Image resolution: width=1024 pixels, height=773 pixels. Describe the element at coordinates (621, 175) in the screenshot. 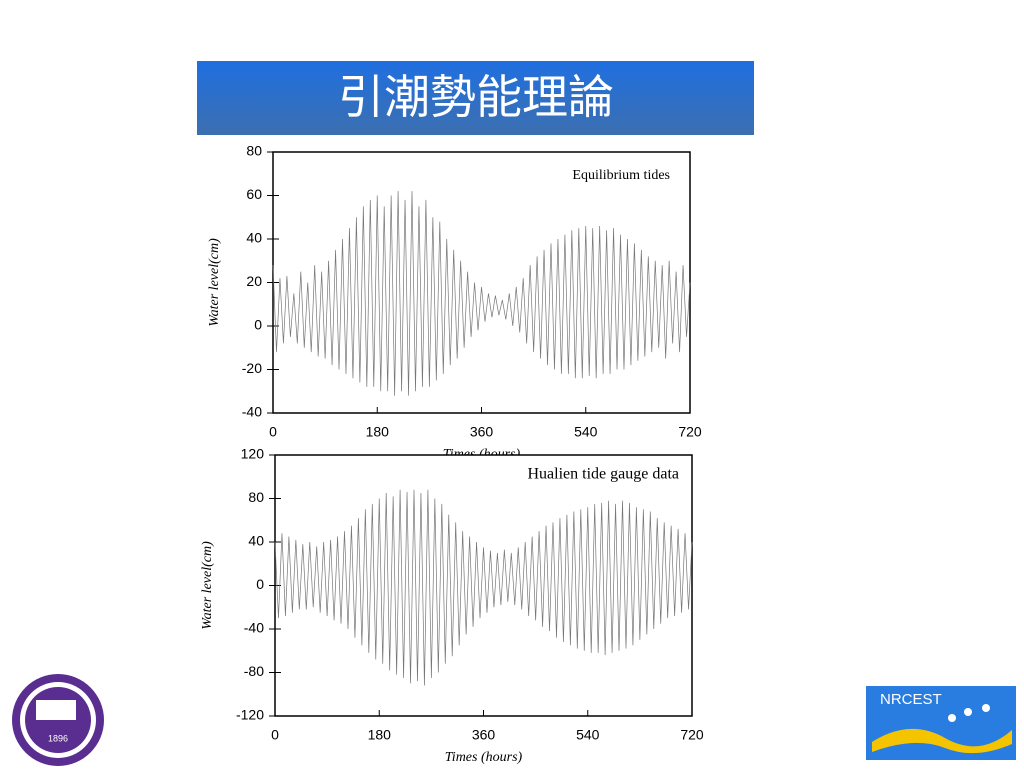

I see `annotation: Equilibrium tides` at that location.